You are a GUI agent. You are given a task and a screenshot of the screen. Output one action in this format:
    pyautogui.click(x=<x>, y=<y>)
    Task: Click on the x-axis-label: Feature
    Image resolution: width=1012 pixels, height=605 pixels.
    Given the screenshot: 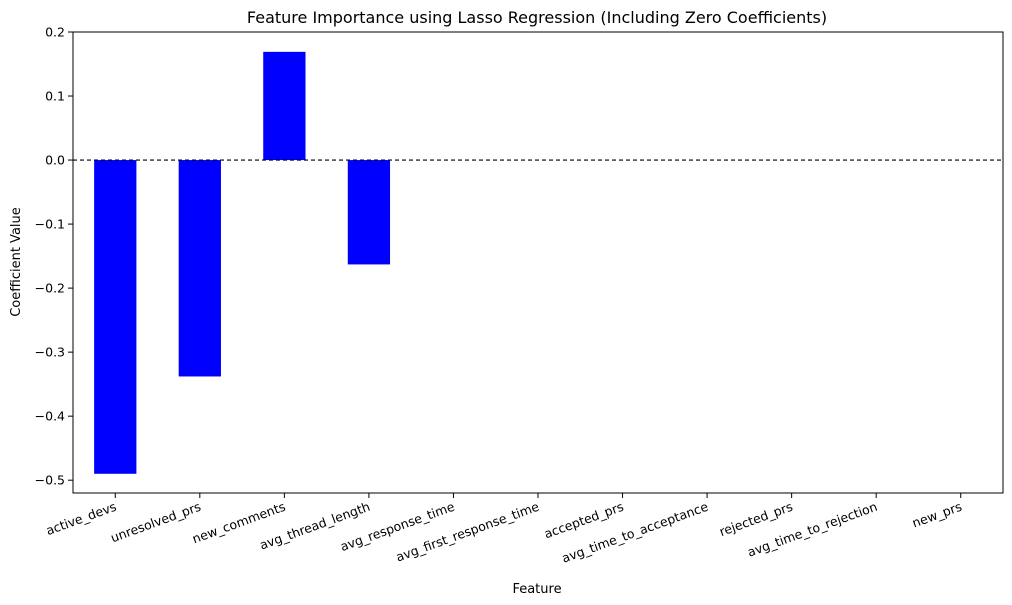 What is the action you would take?
    pyautogui.click(x=536, y=589)
    